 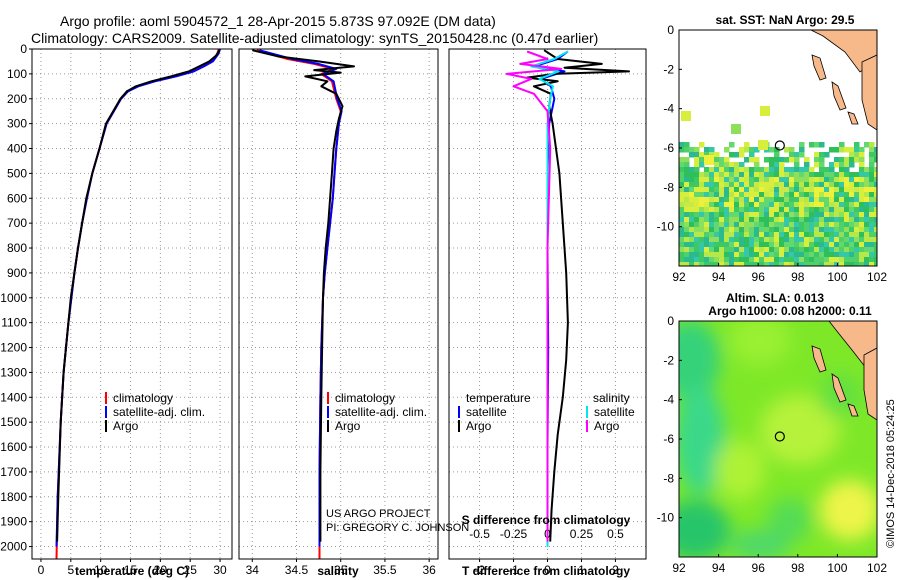 What do you see at coordinates (668, 69) in the screenshot?
I see `map-y-tick-label: -2` at bounding box center [668, 69].